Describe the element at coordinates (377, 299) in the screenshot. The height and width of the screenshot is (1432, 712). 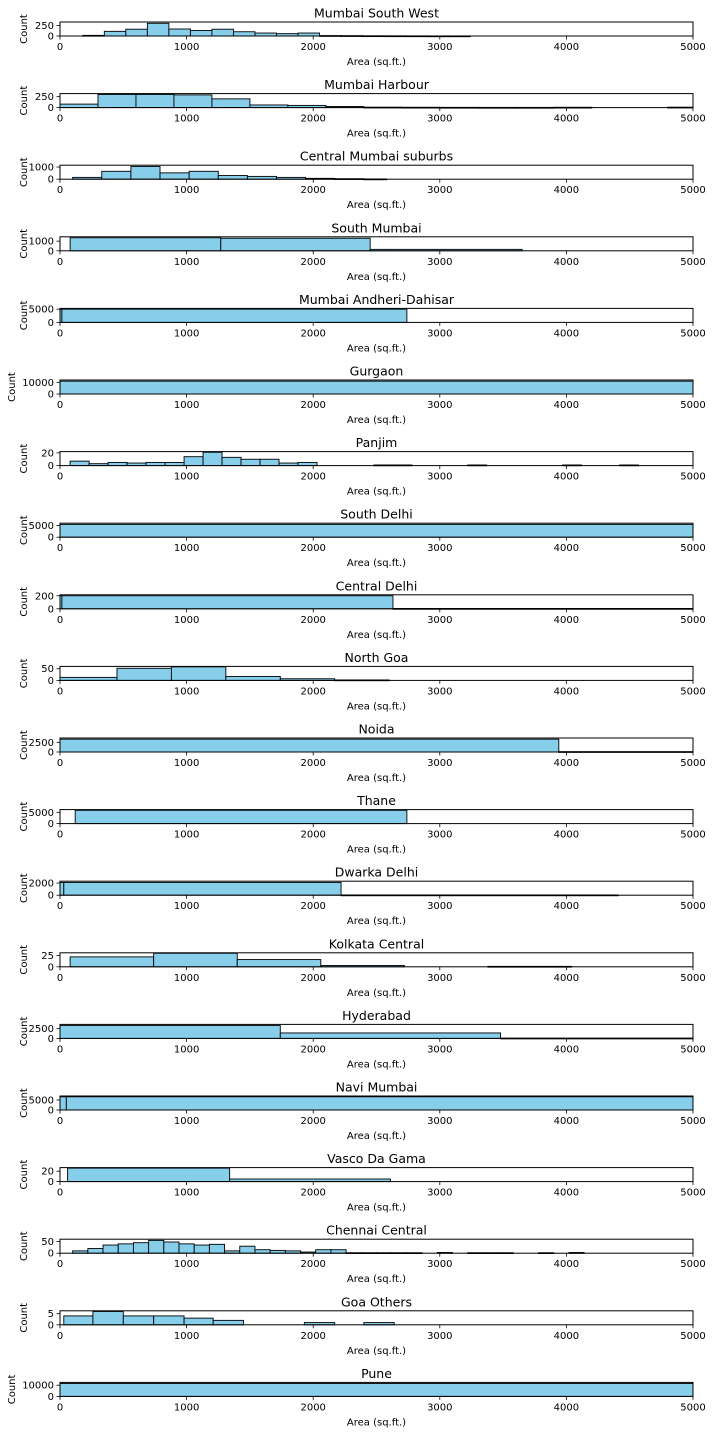
I see `panel-title: Mumbai Andheri-Dahisar` at that location.